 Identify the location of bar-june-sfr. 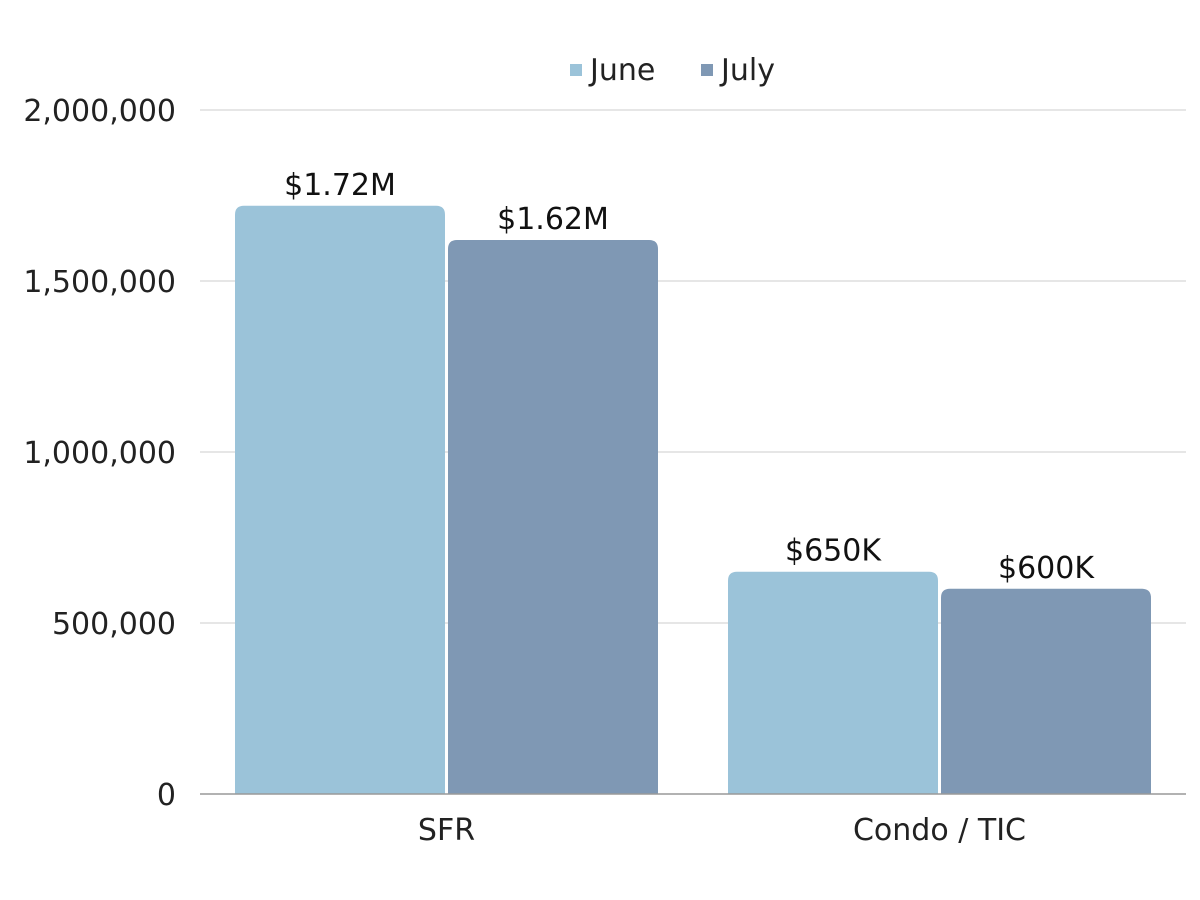
(340, 499).